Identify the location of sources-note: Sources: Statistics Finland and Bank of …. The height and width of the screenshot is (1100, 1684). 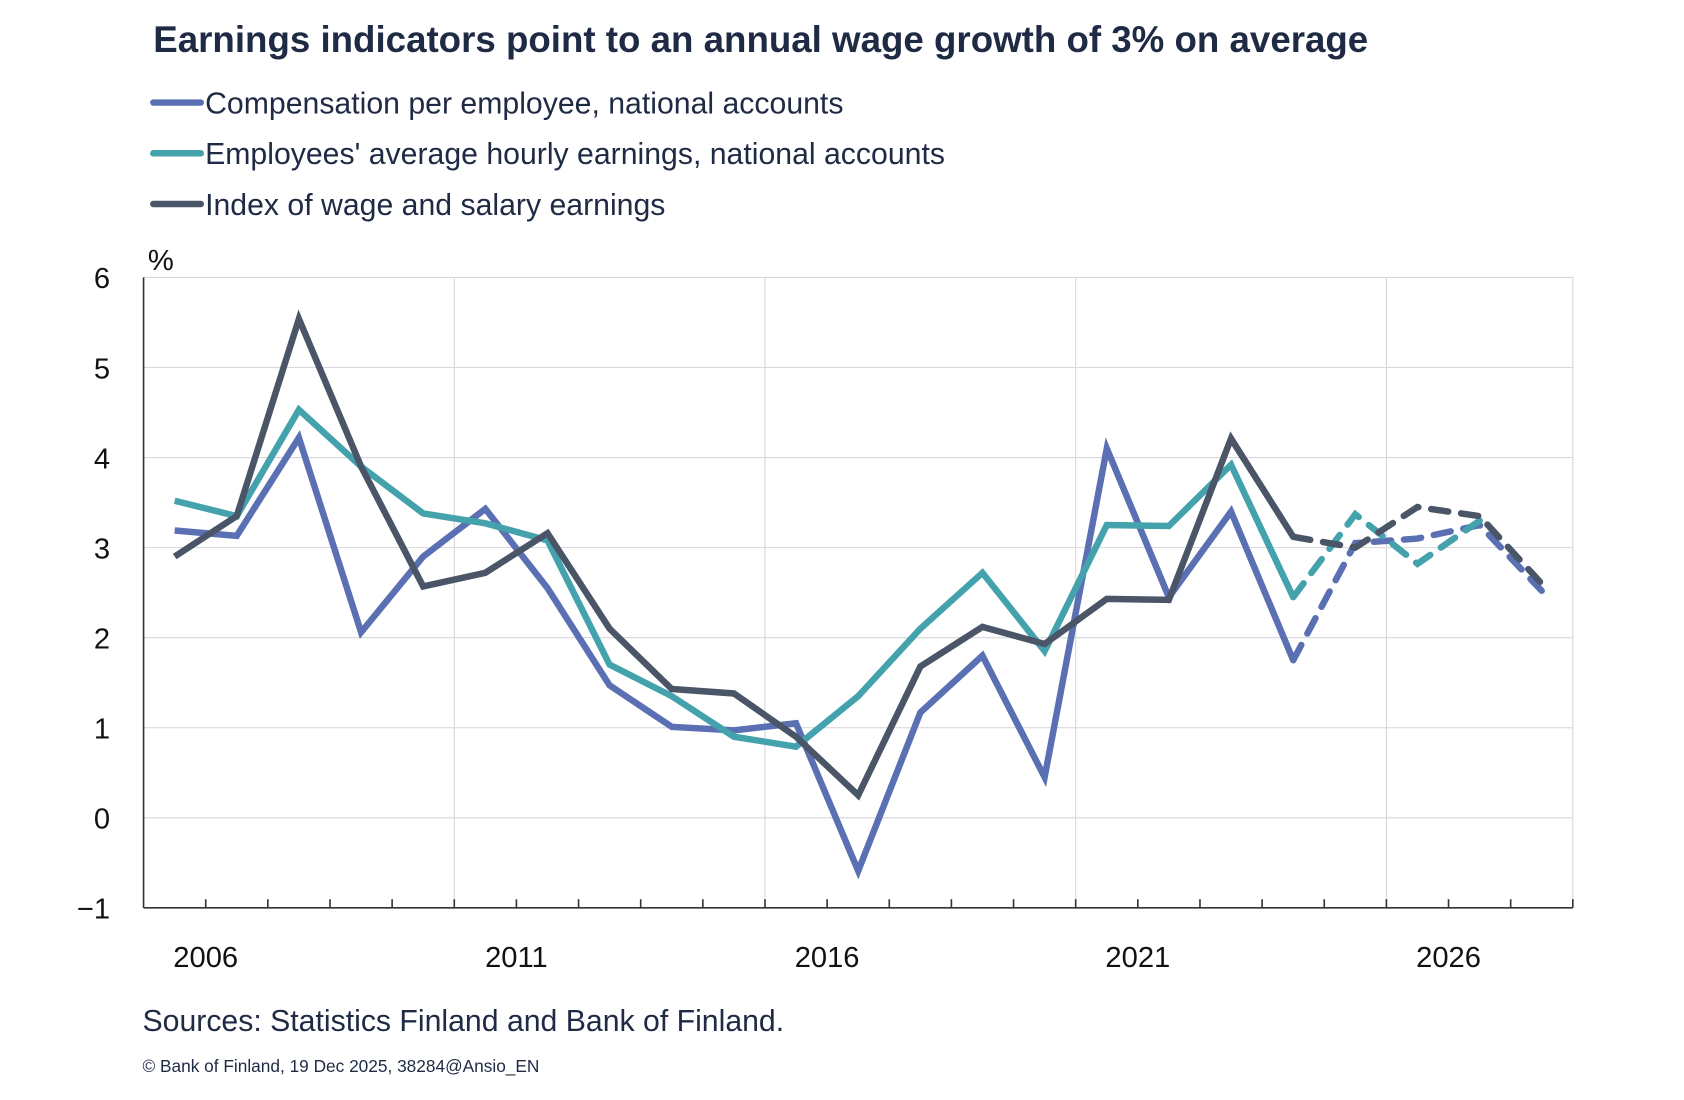
(463, 1021).